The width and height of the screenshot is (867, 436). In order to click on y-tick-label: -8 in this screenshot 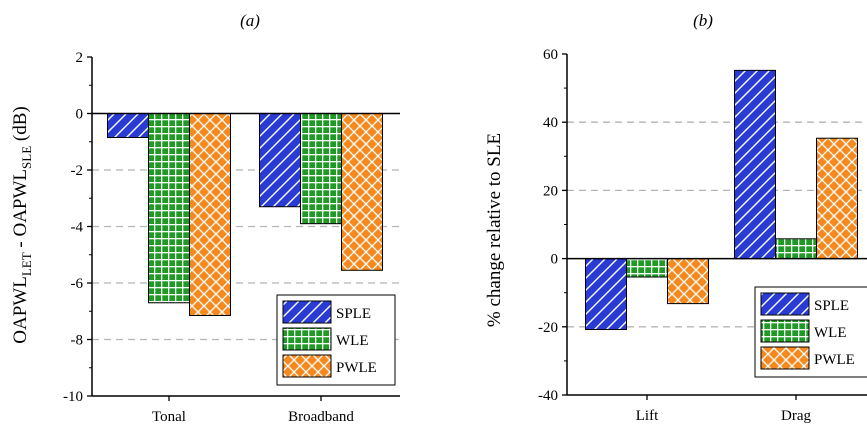, I will do `click(77, 341)`.